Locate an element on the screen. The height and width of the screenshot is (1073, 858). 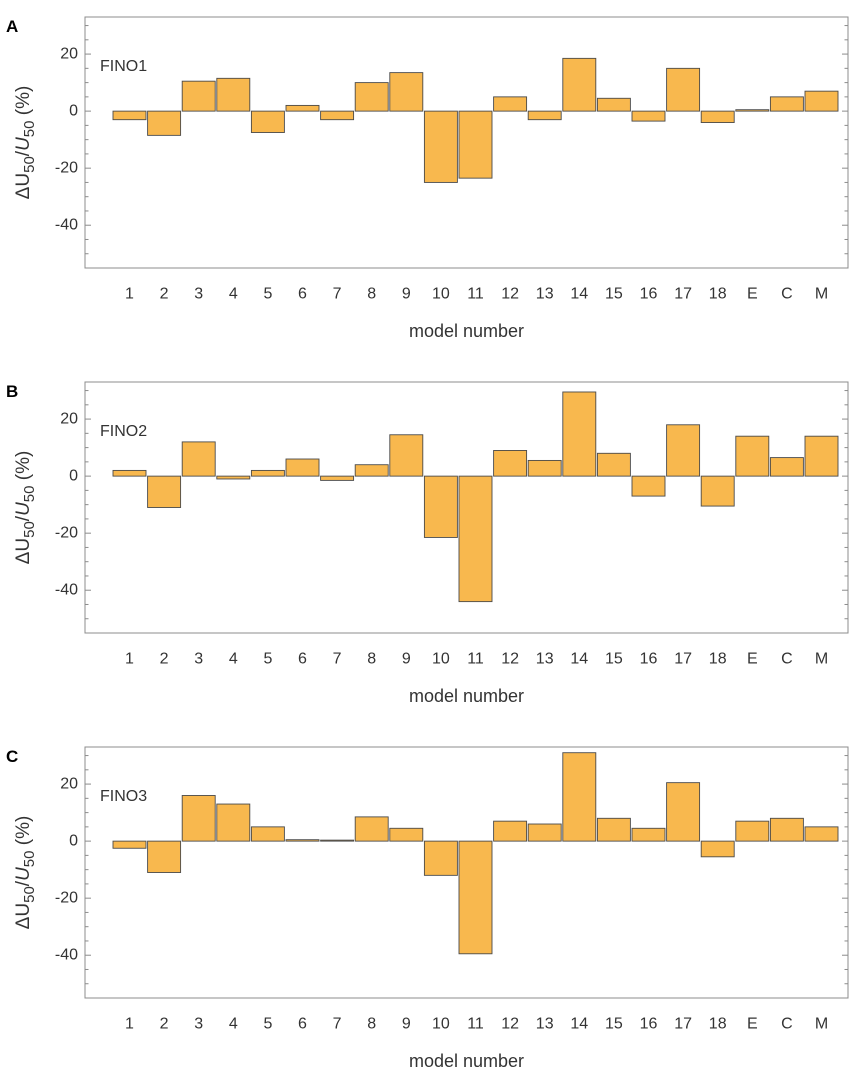
bar-E is located at coordinates (752, 831).